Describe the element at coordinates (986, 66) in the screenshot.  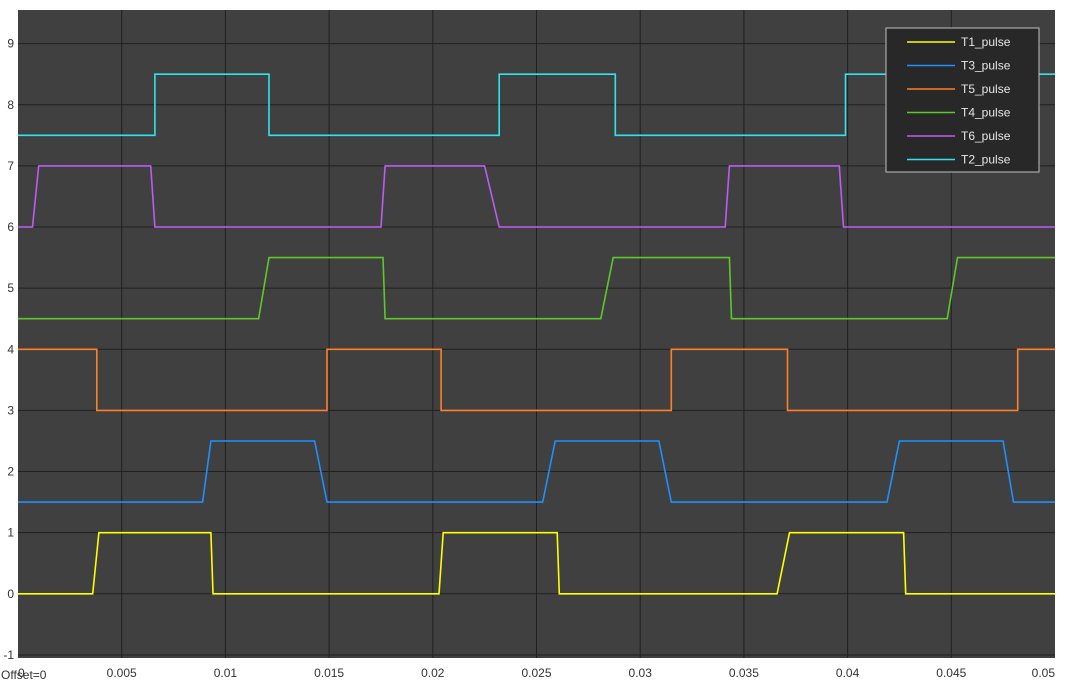
I see `legend-label-T3_pulse: T3_pulse` at that location.